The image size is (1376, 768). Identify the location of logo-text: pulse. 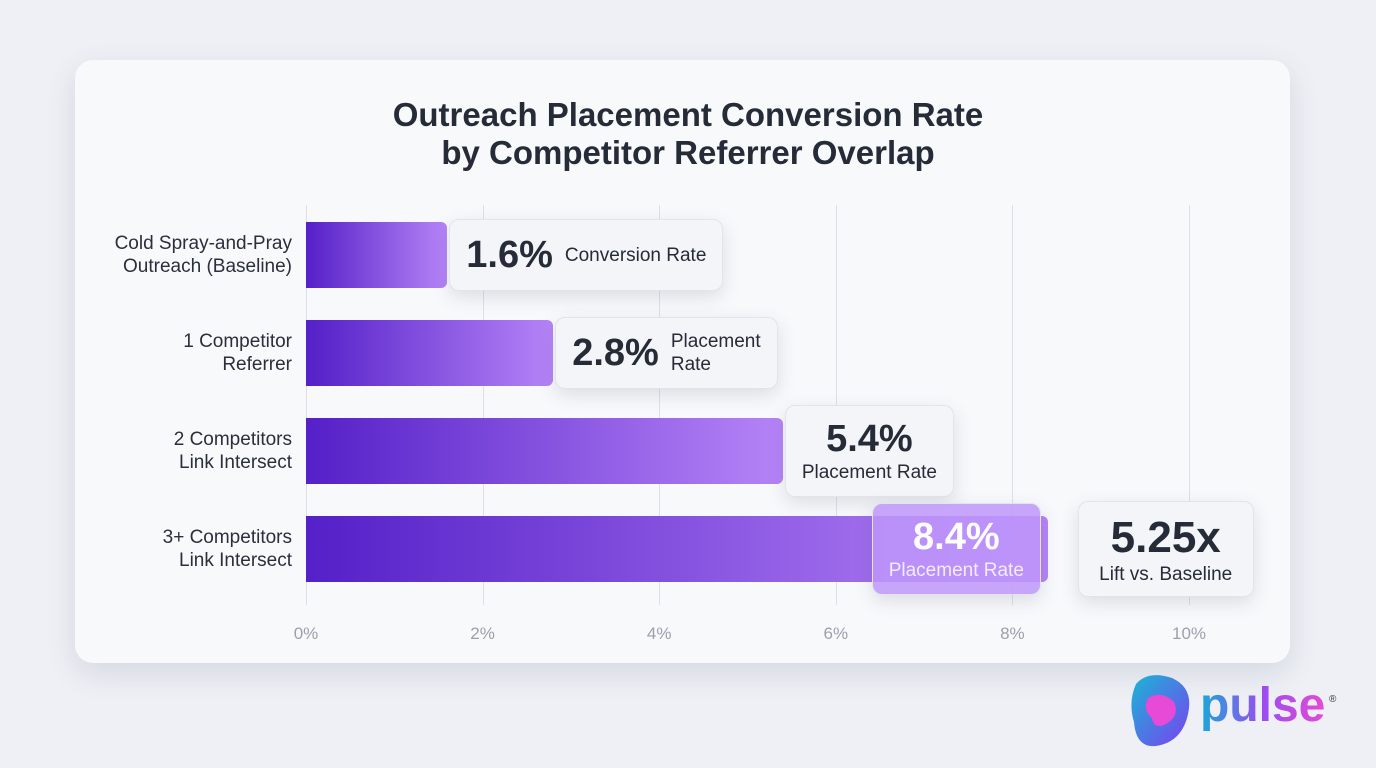
(1263, 705).